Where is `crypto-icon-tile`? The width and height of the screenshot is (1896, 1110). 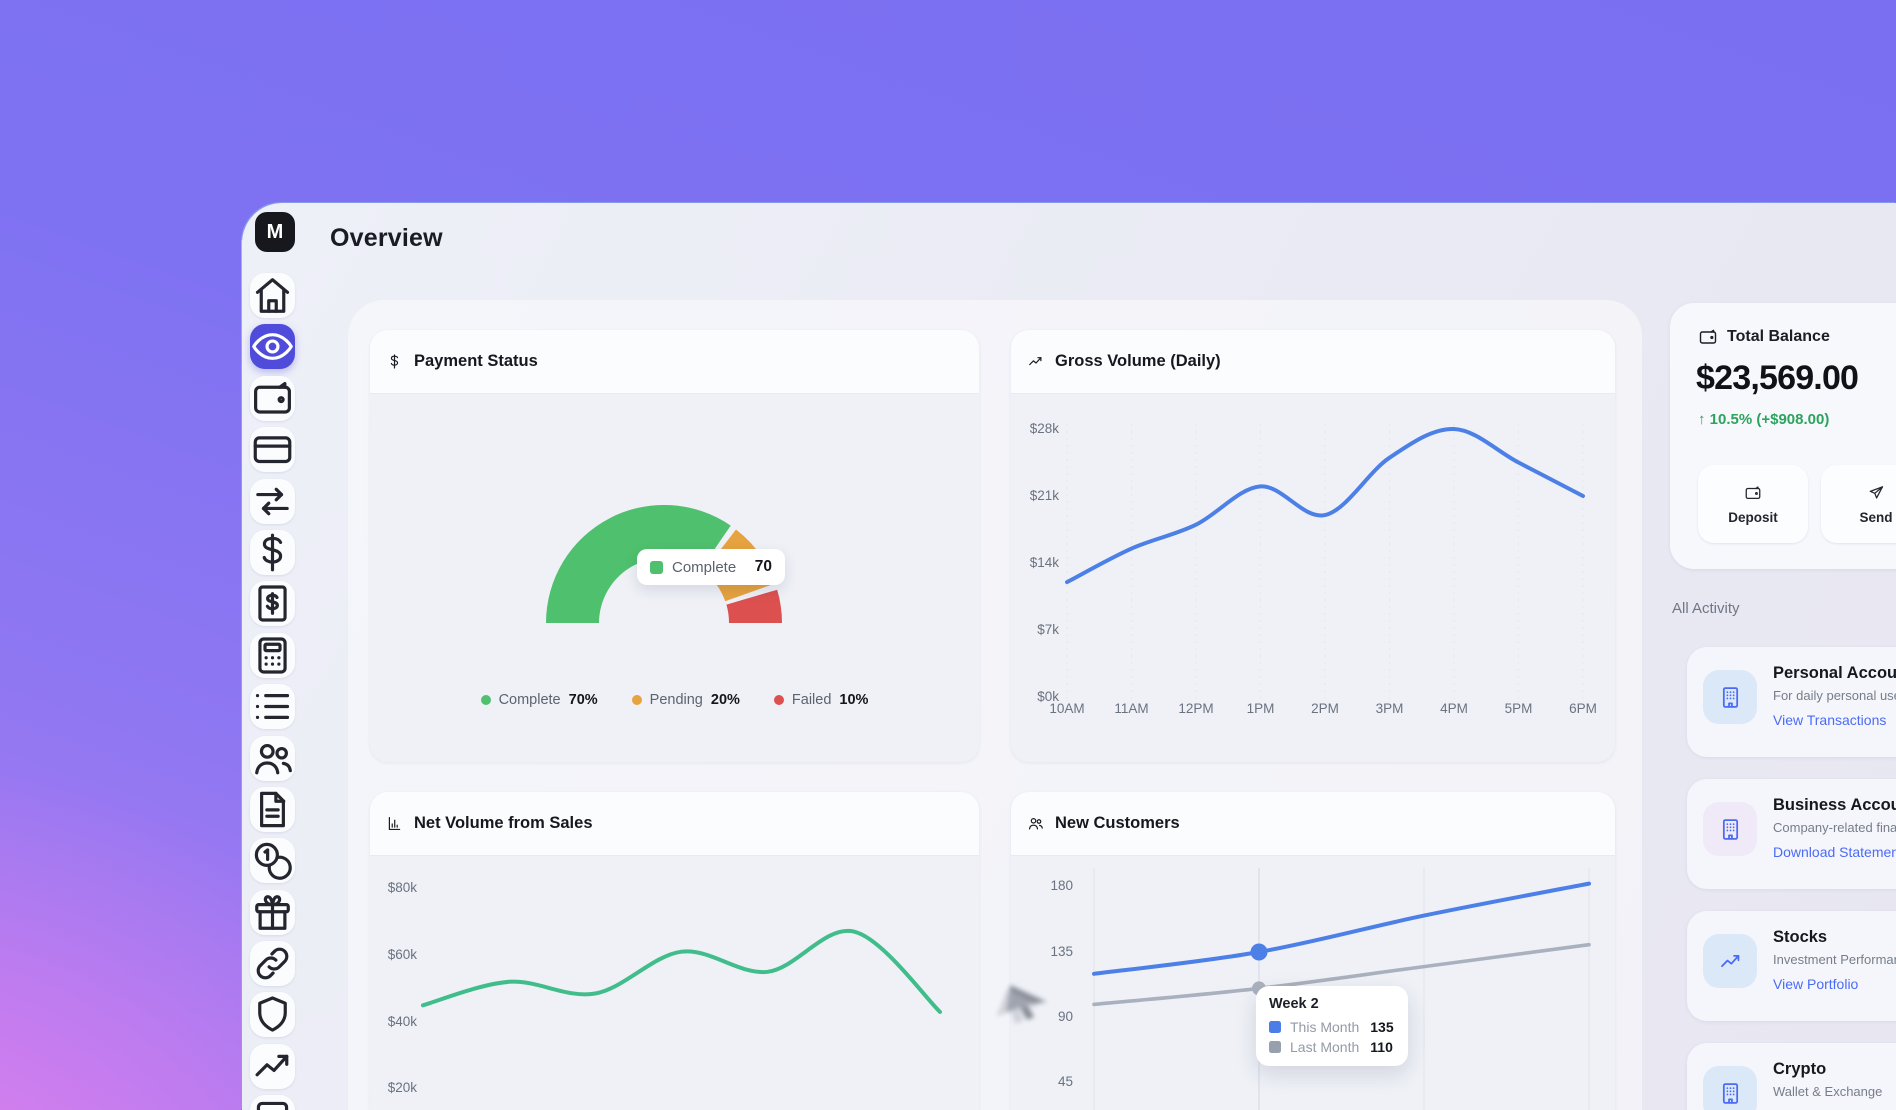
crypto-icon-tile is located at coordinates (1730, 1088).